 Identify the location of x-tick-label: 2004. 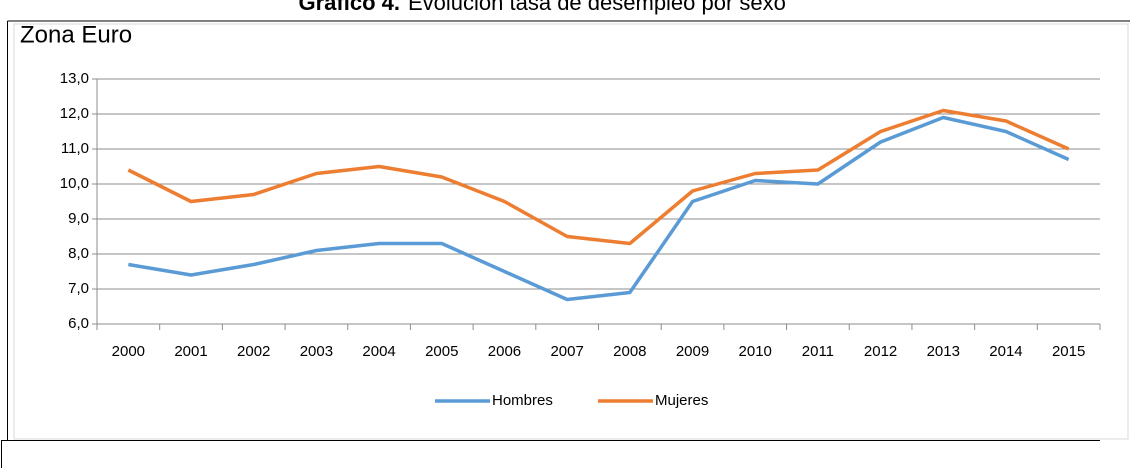
(378, 351).